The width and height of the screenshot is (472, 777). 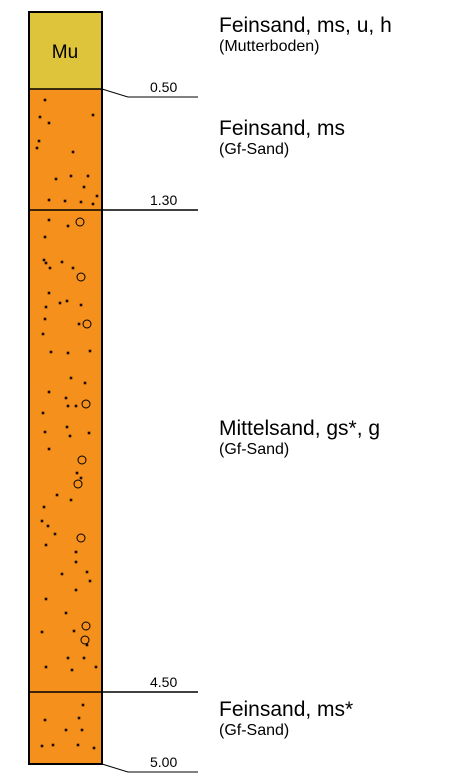 What do you see at coordinates (164, 762) in the screenshot?
I see `depth-label-5-00: 5.00` at bounding box center [164, 762].